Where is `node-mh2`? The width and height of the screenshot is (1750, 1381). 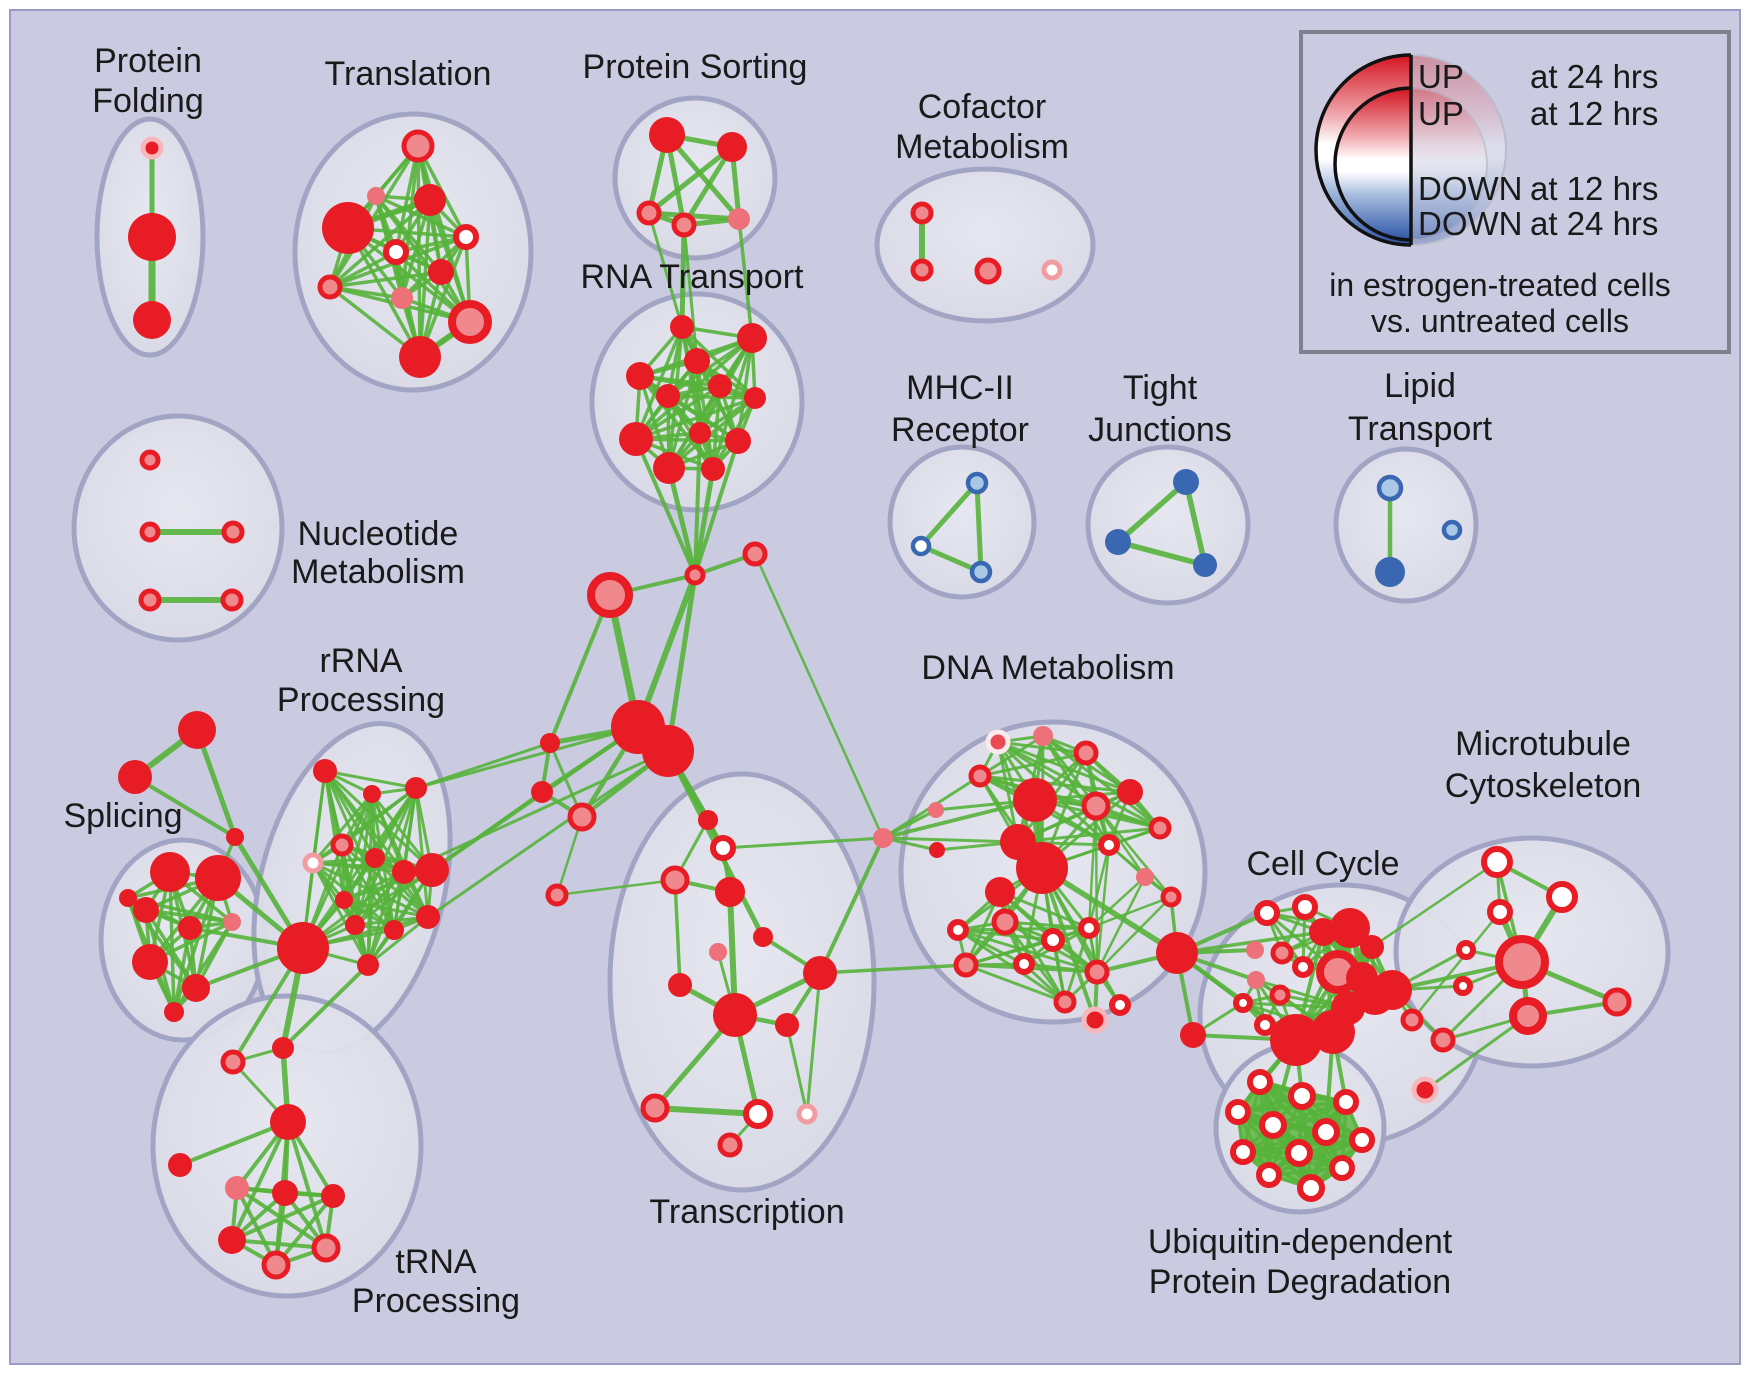 node-mh2 is located at coordinates (921, 546).